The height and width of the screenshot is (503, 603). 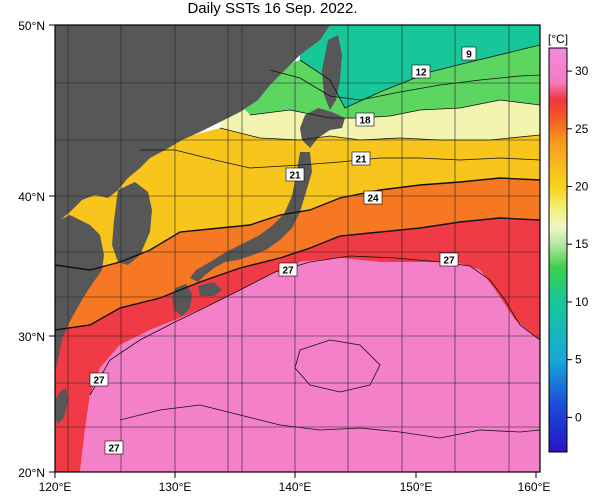 What do you see at coordinates (204, 114) in the screenshot?
I see `land-small-island` at bounding box center [204, 114].